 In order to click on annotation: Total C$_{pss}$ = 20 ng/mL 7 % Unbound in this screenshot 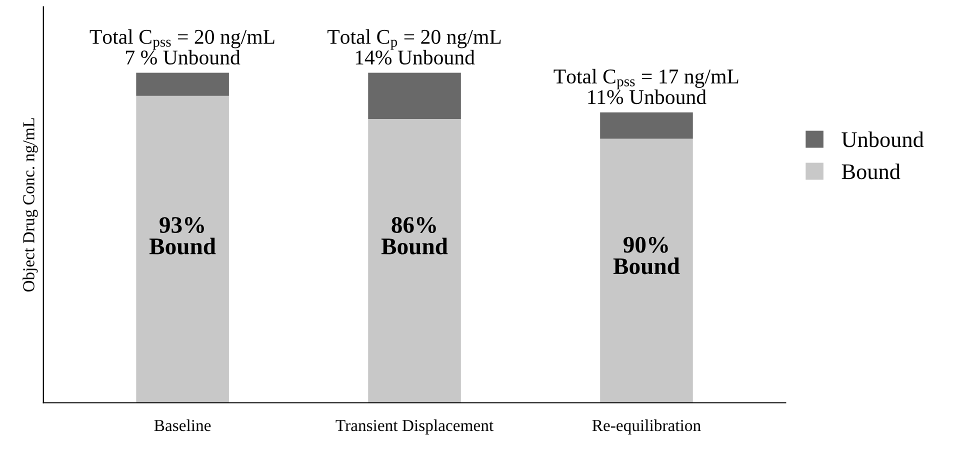, I will do `click(182, 47)`.